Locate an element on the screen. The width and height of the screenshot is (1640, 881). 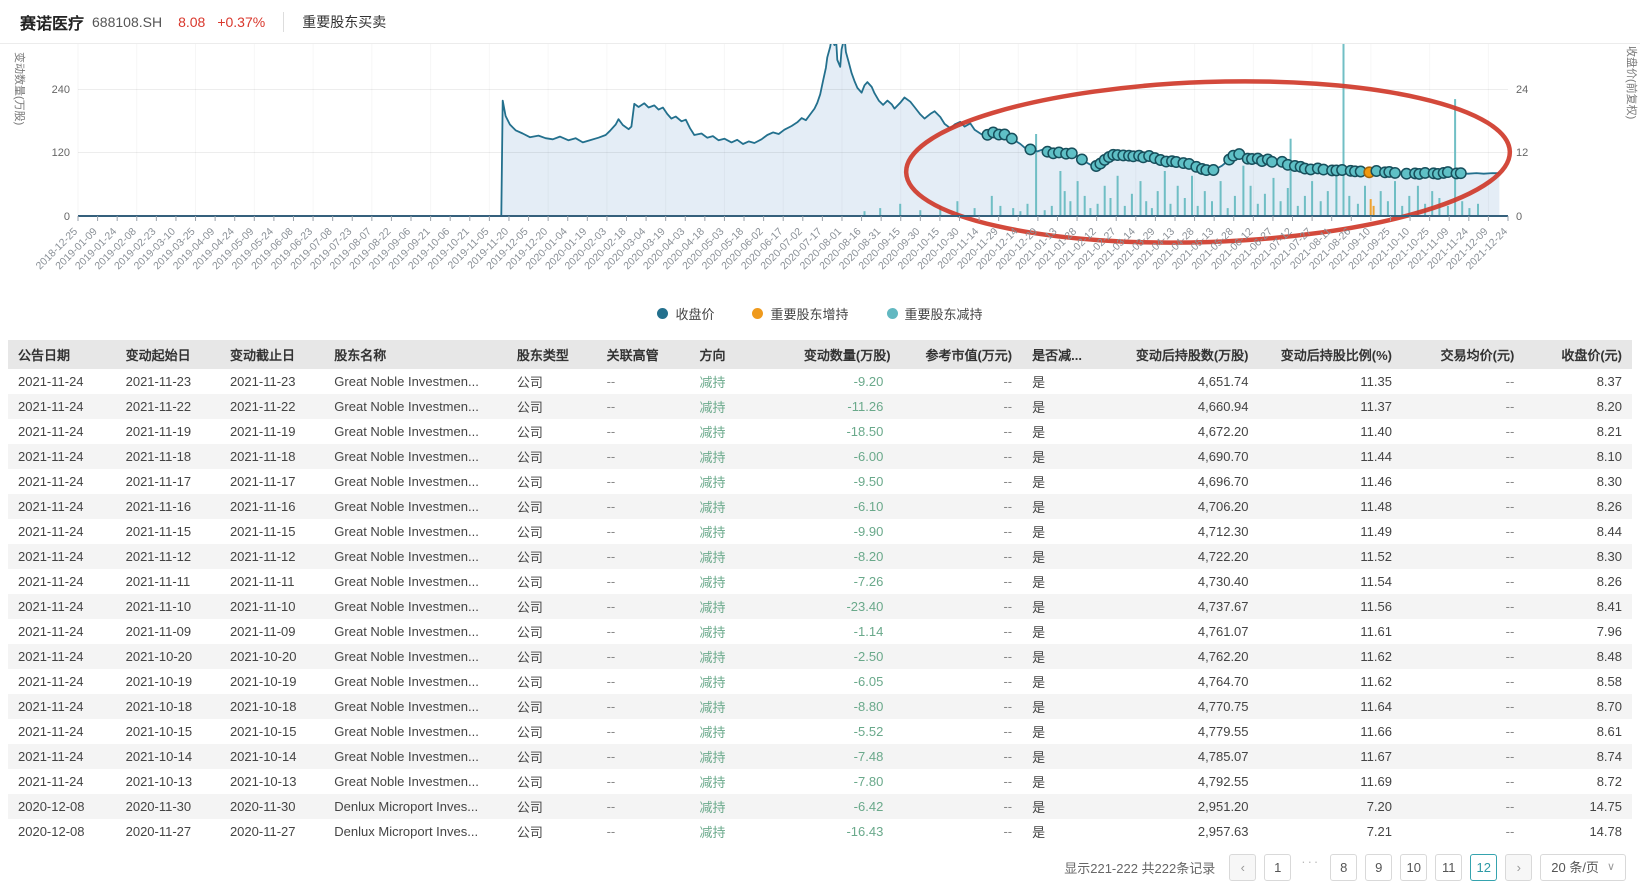
page-button-8: 8 is located at coordinates (1344, 867).